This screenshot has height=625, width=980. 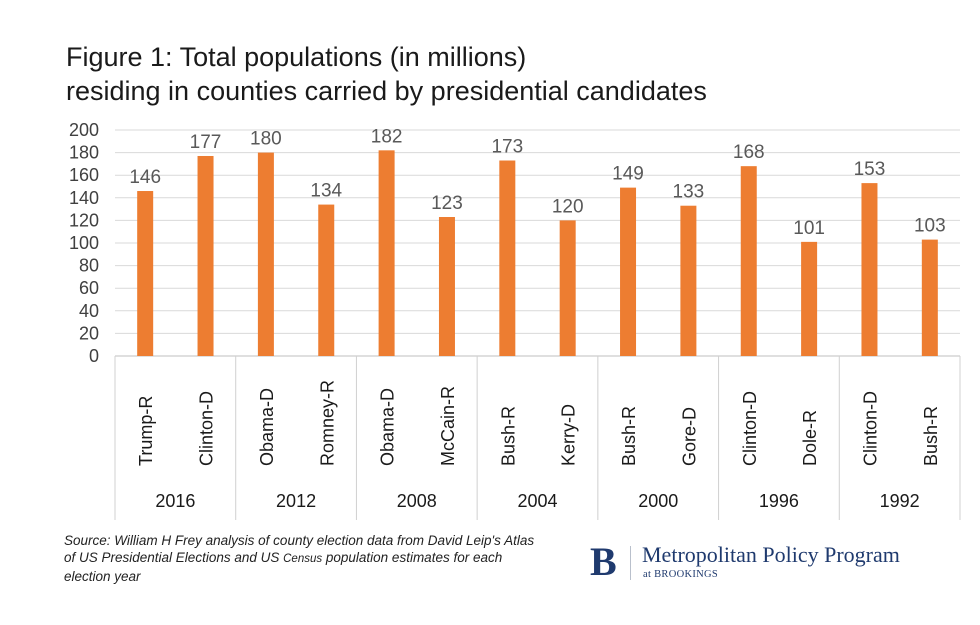 What do you see at coordinates (145, 177) in the screenshot?
I see `data-label-2016-trump-r: 146` at bounding box center [145, 177].